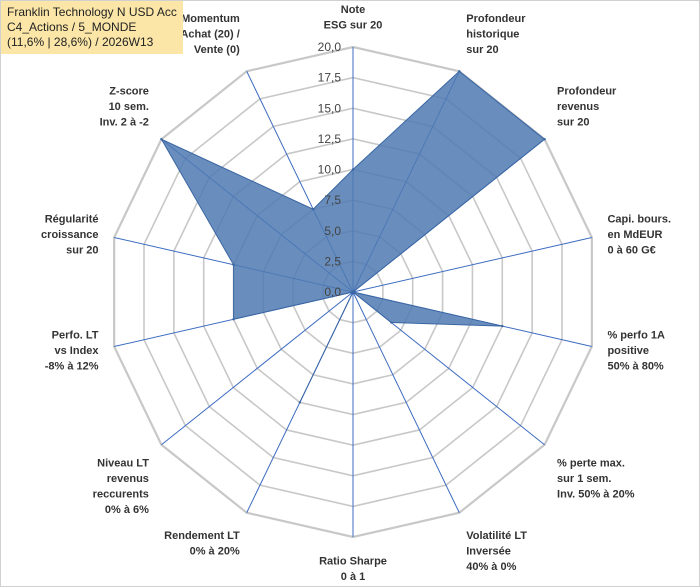  I want to click on axis-label-8: Rendement LT 0% à 20%, so click(202, 544).